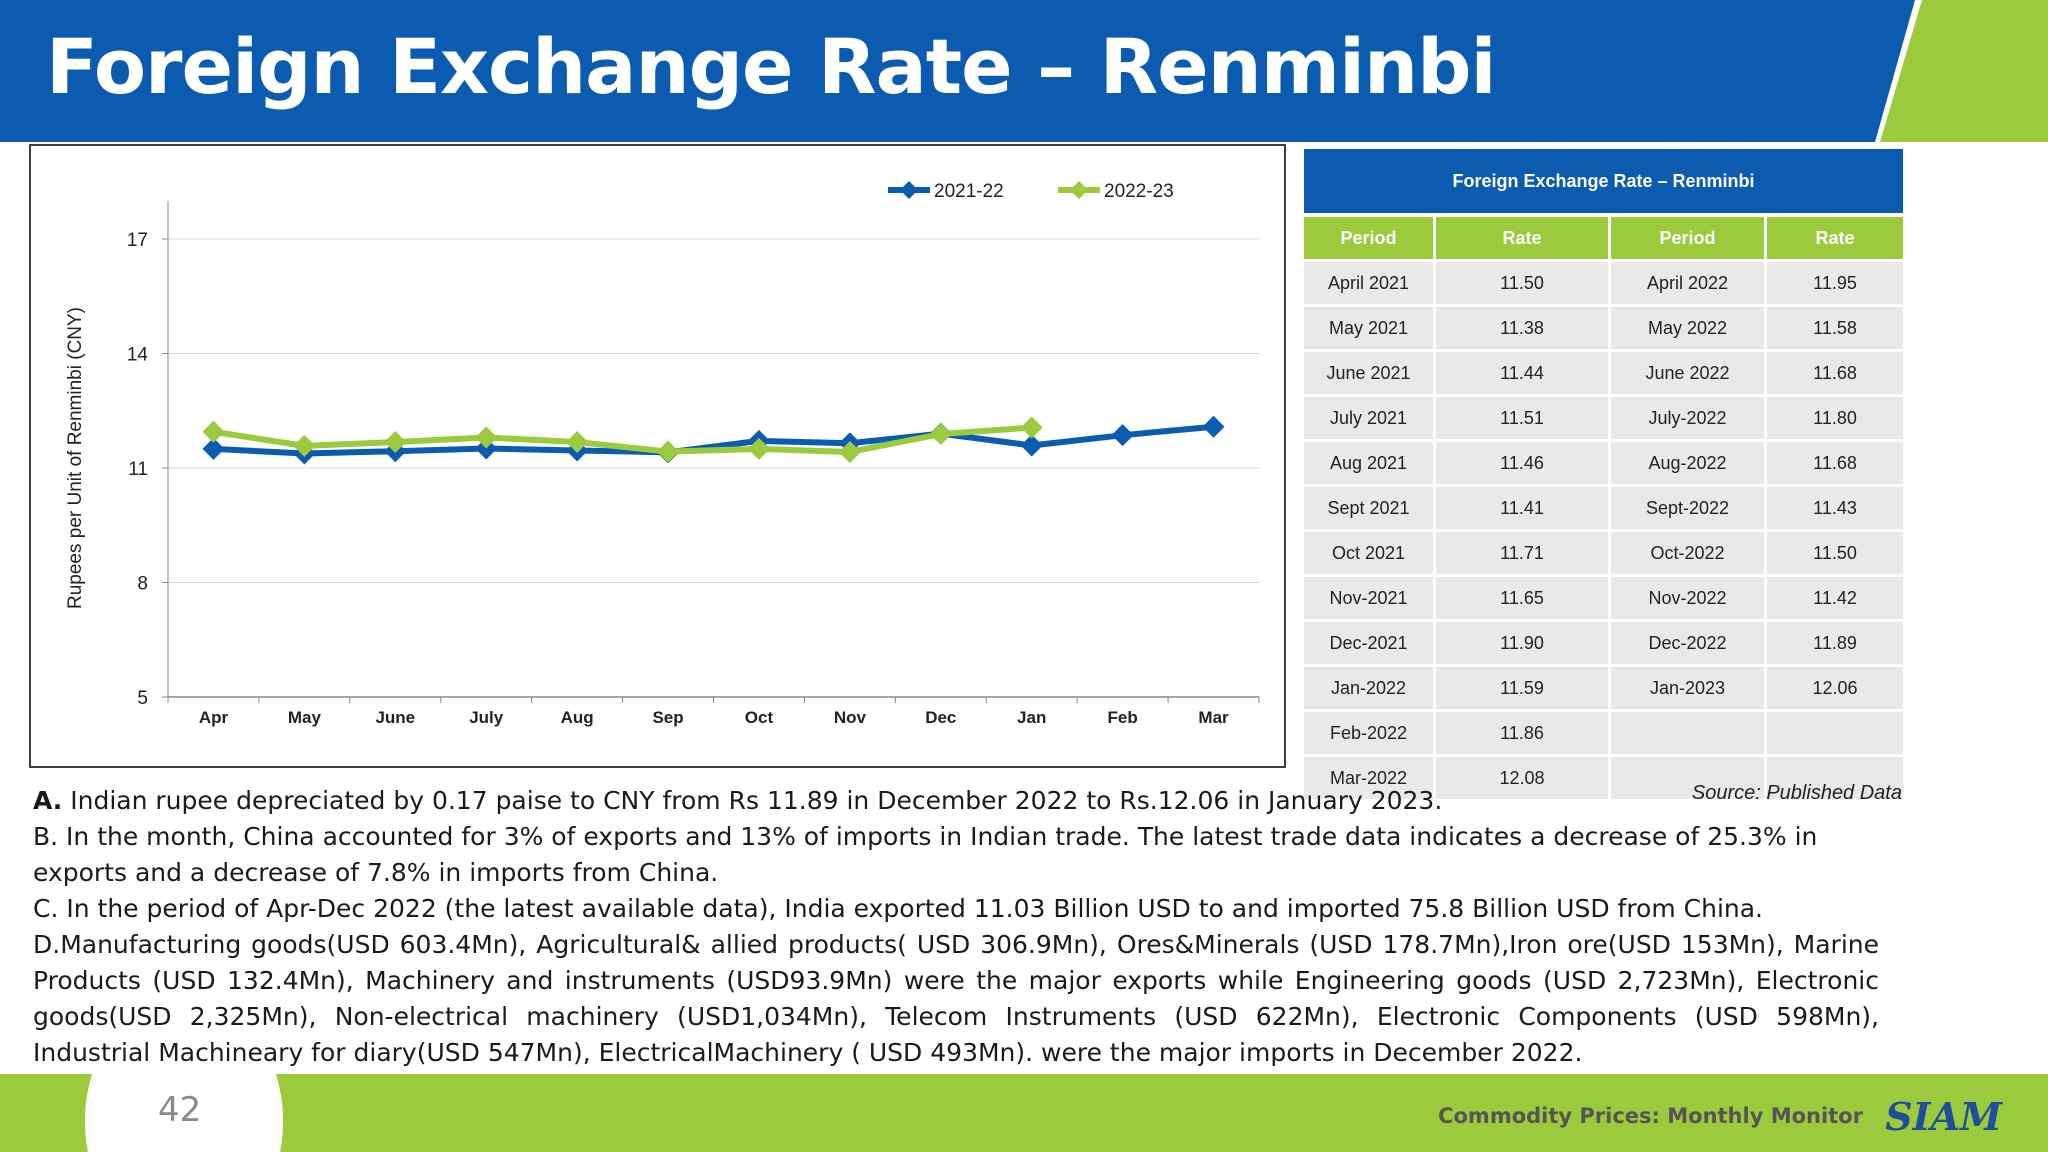 This screenshot has width=2048, height=1152. I want to click on table-cell: 11.80, so click(1835, 418).